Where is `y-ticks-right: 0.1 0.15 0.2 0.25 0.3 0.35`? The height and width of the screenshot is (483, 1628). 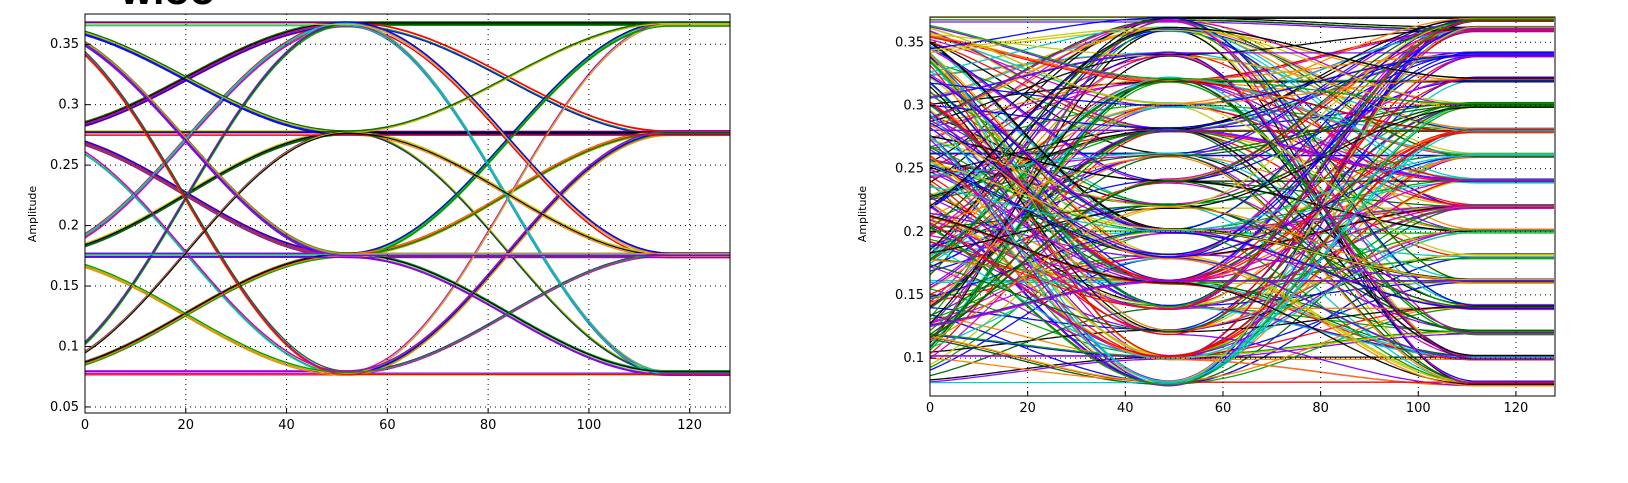 y-ticks-right: 0.1 0.15 0.2 0.25 0.3 0.35 is located at coordinates (915, 200).